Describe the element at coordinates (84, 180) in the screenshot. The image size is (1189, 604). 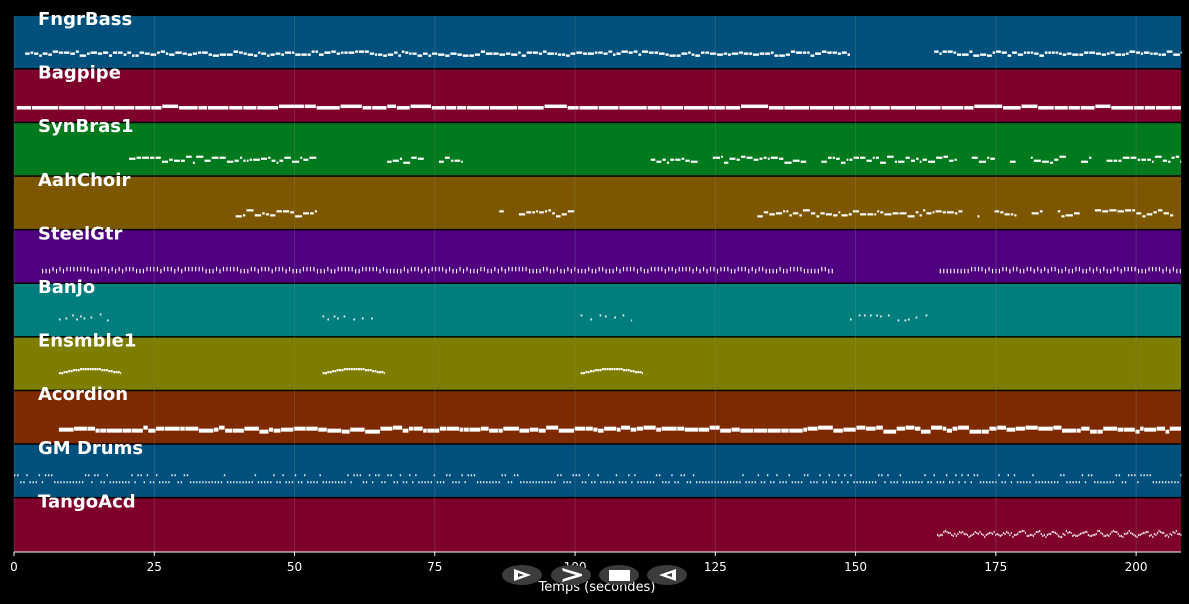
I see `track-name: AahChoir` at that location.